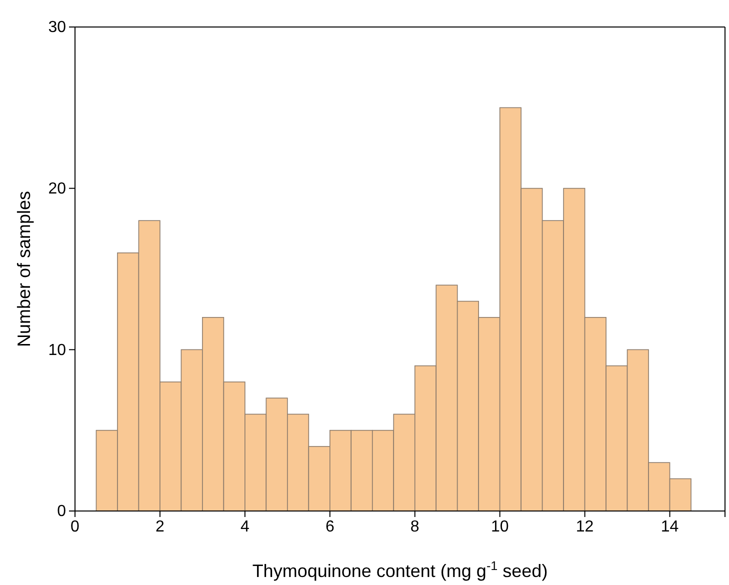  I want to click on x-tick-label: 14, so click(669, 527).